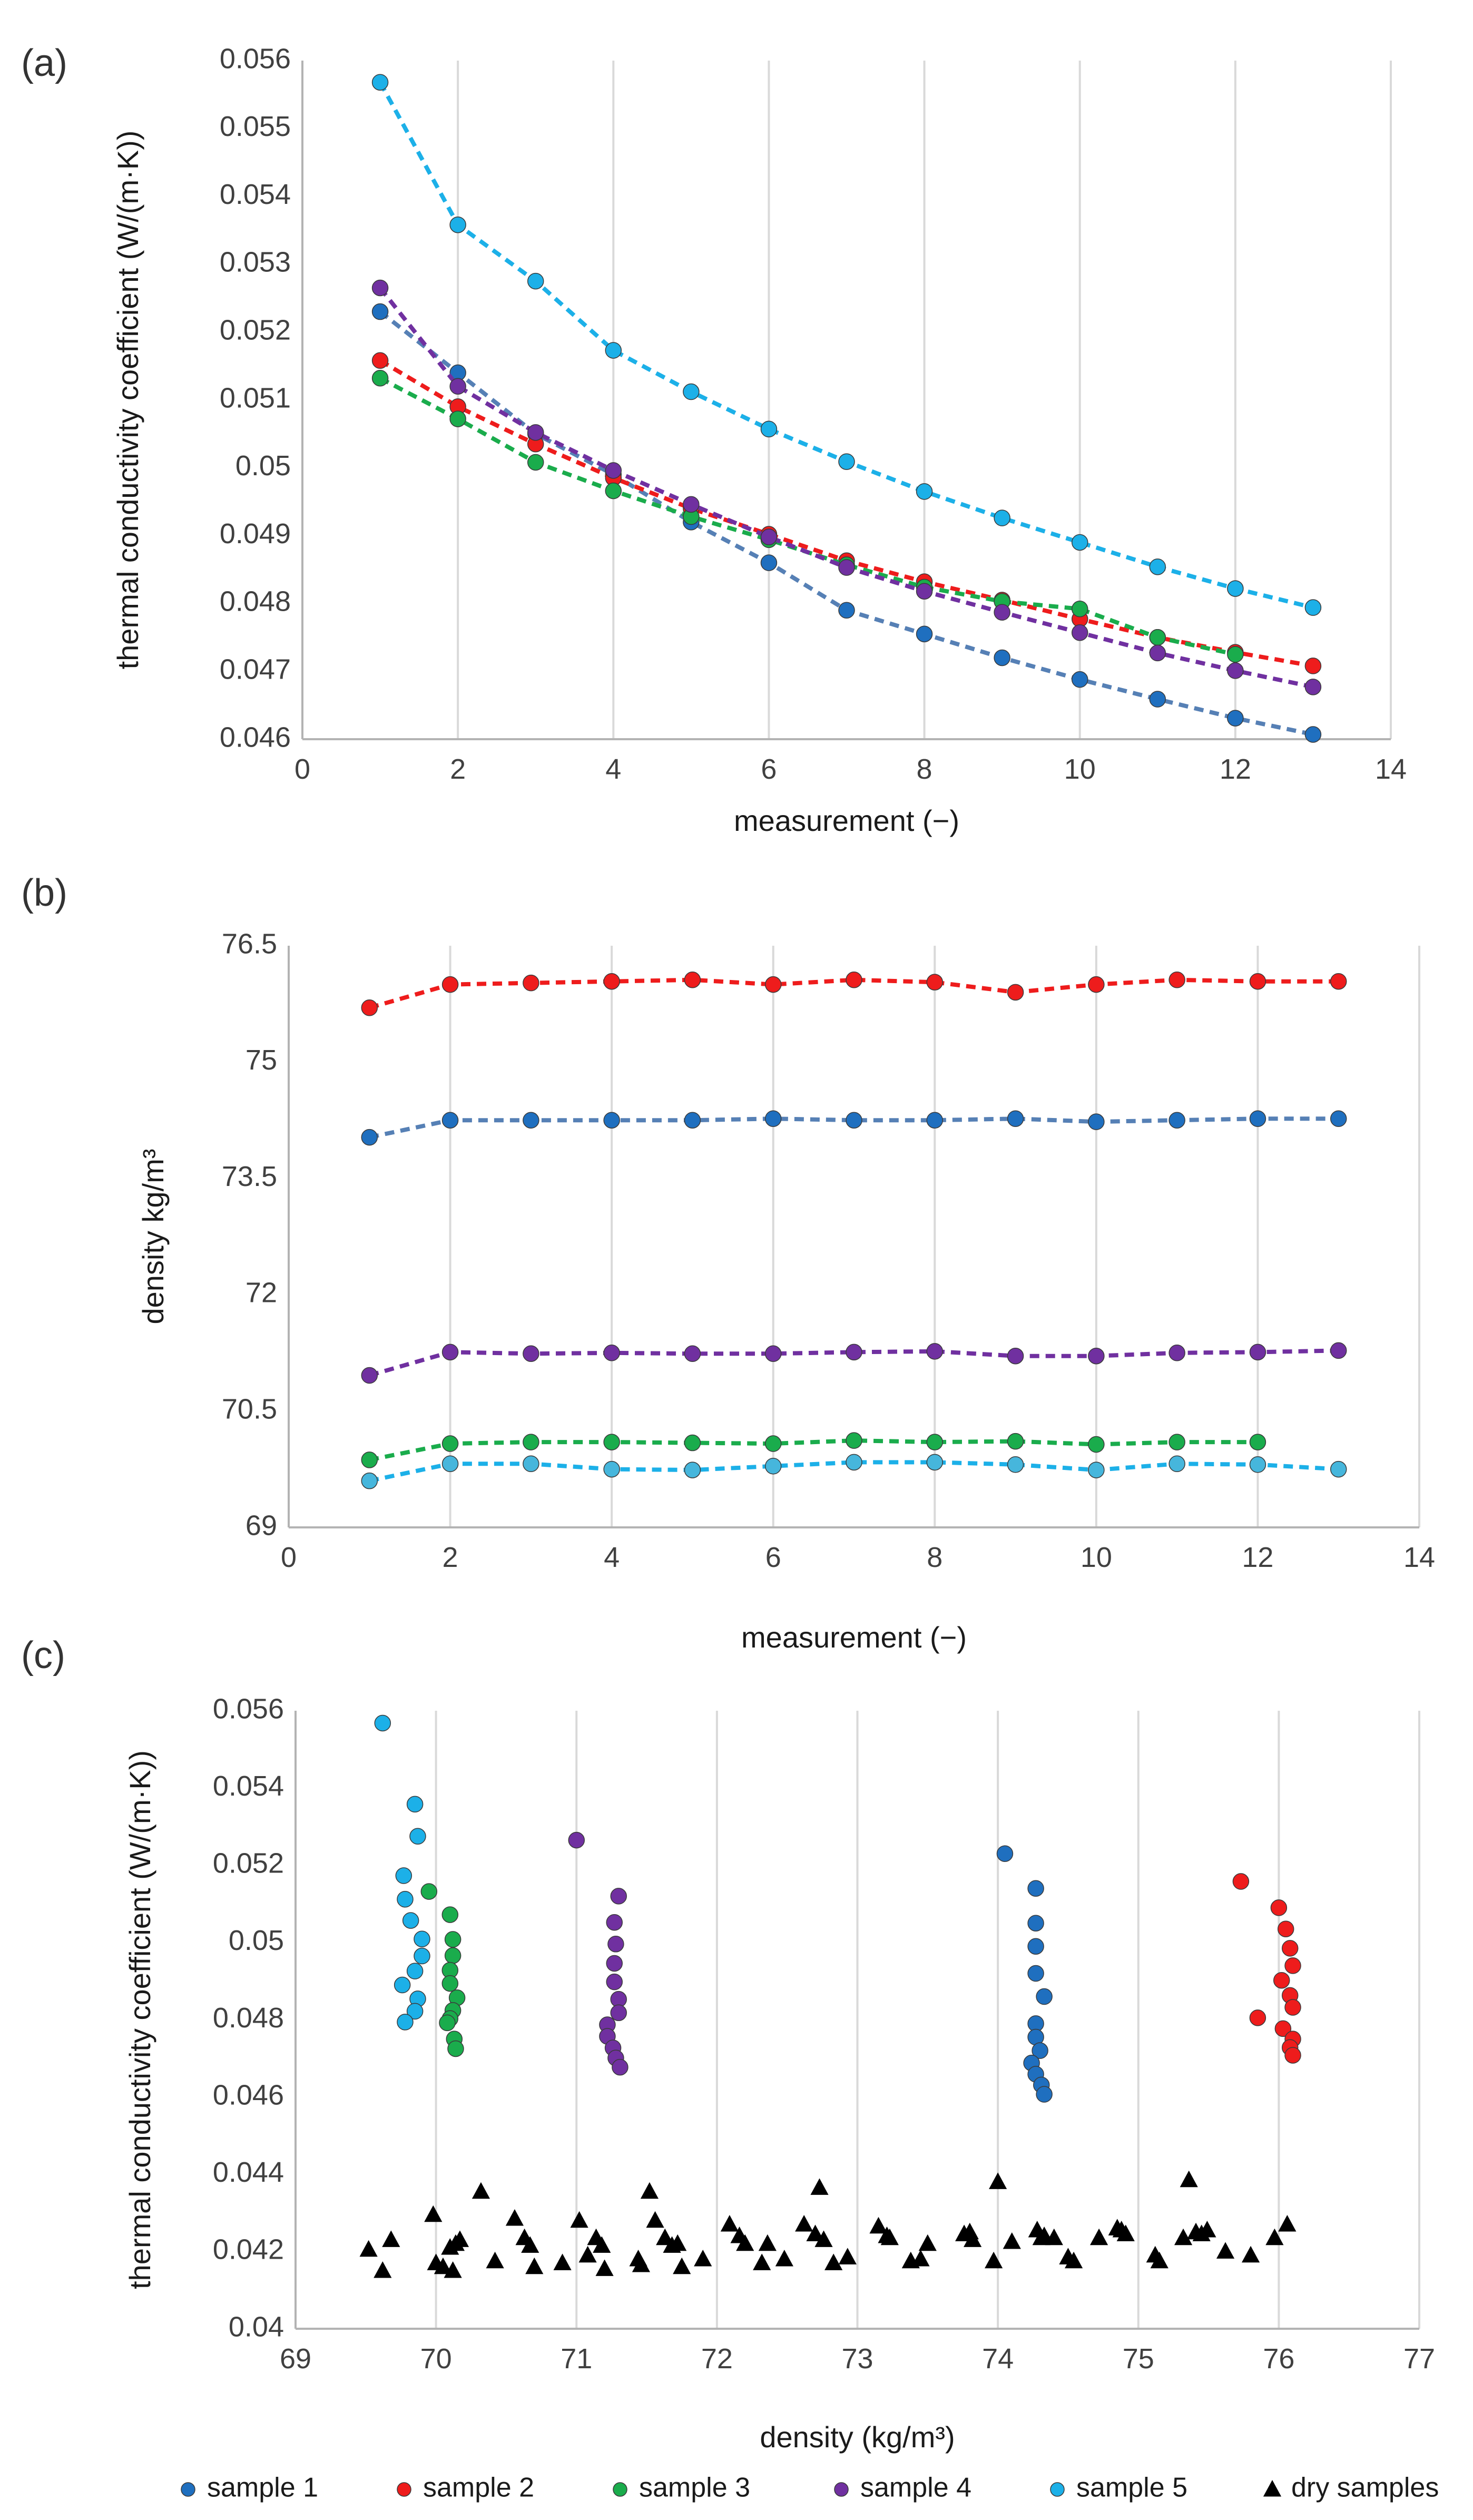 The height and width of the screenshot is (2520, 1473). Describe the element at coordinates (261, 1293) in the screenshot. I see `y-tick-label: 72` at that location.